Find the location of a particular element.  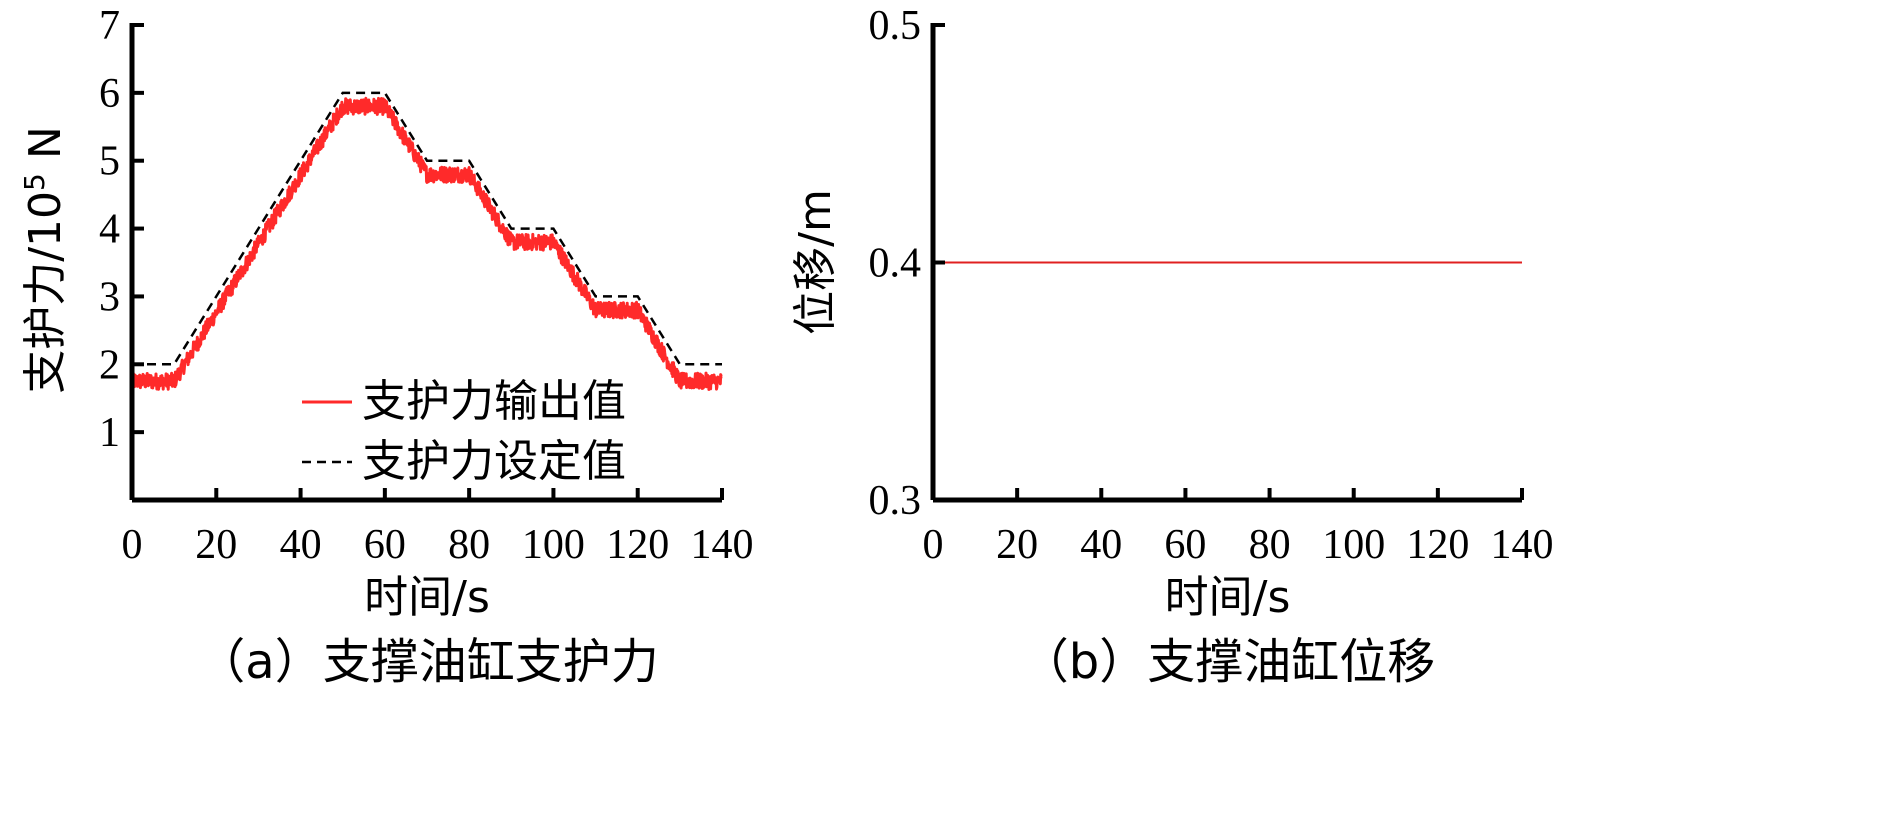

y-tick-label-b-2: 0.5 is located at coordinates (895, 26).